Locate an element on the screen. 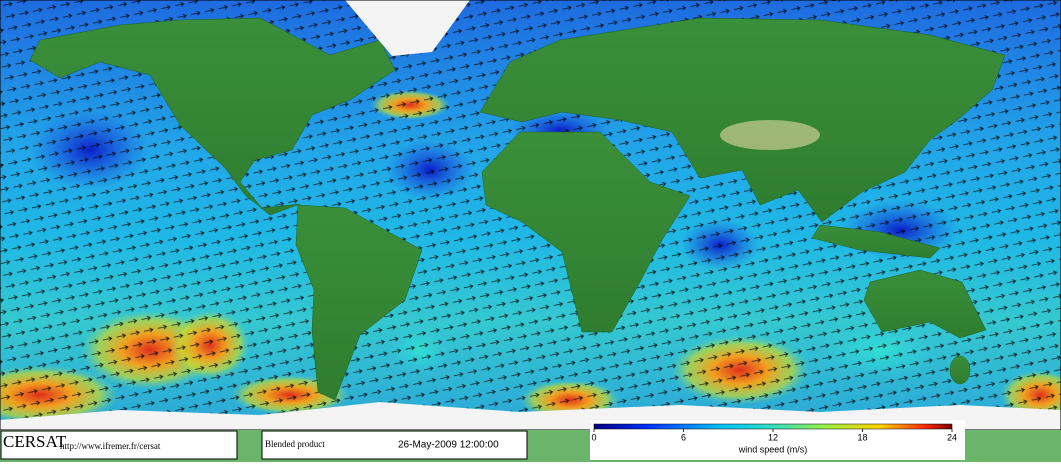  colorbar-tick-label: 0 is located at coordinates (593, 437).